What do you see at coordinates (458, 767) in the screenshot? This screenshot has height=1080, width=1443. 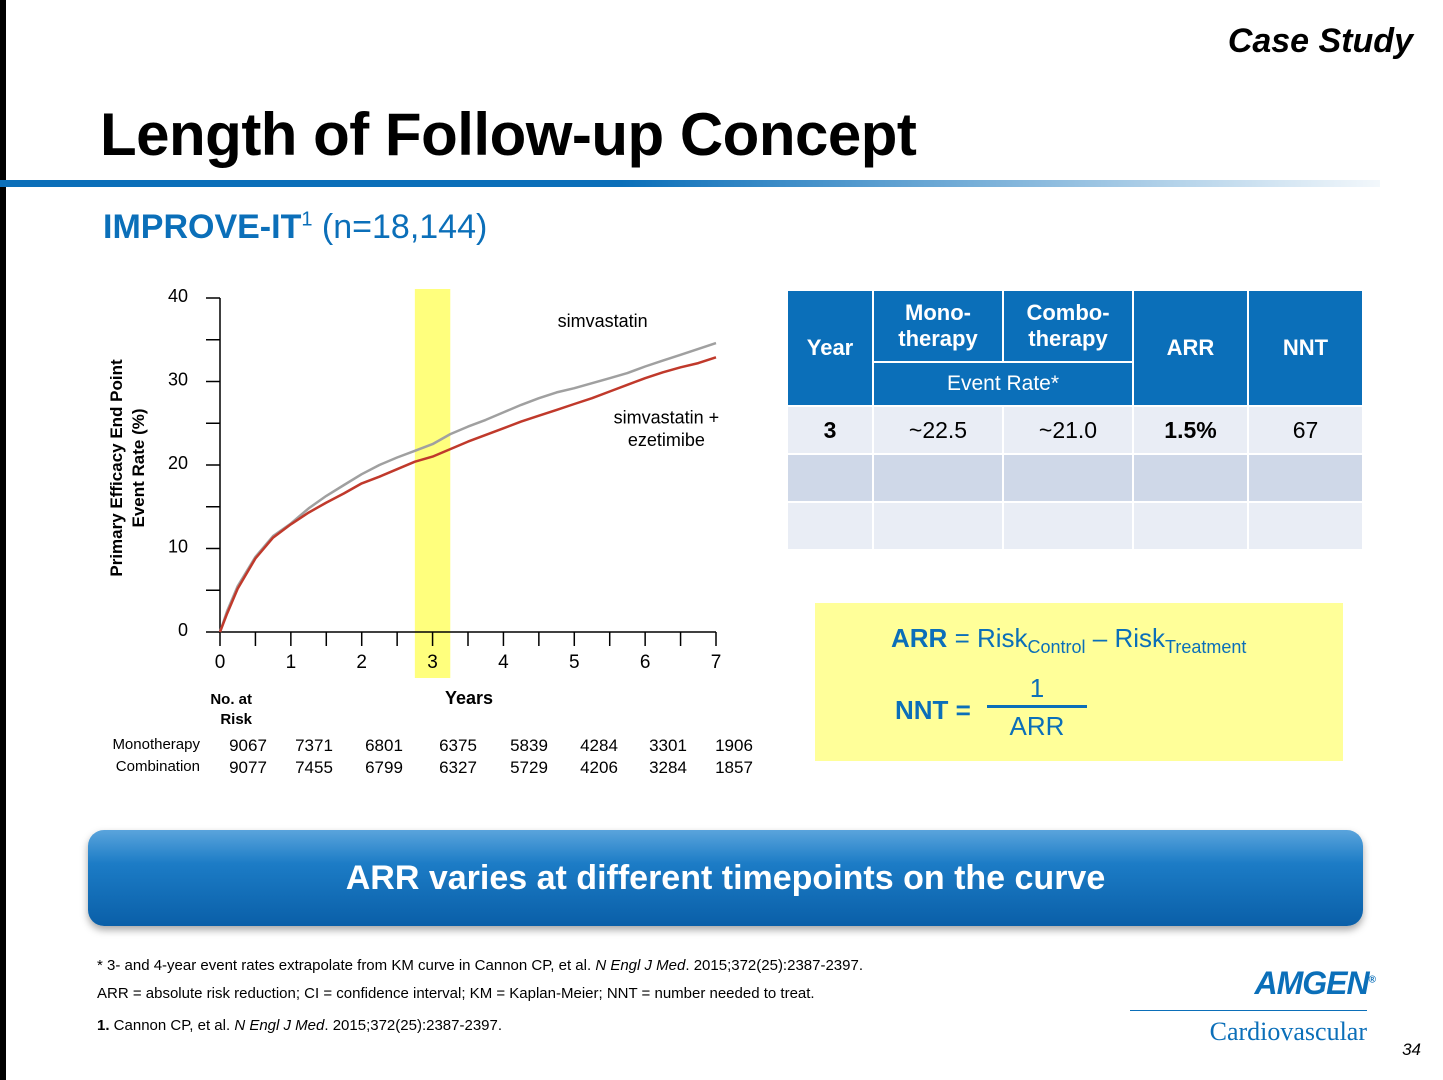 I see `risk-value: 6327` at bounding box center [458, 767].